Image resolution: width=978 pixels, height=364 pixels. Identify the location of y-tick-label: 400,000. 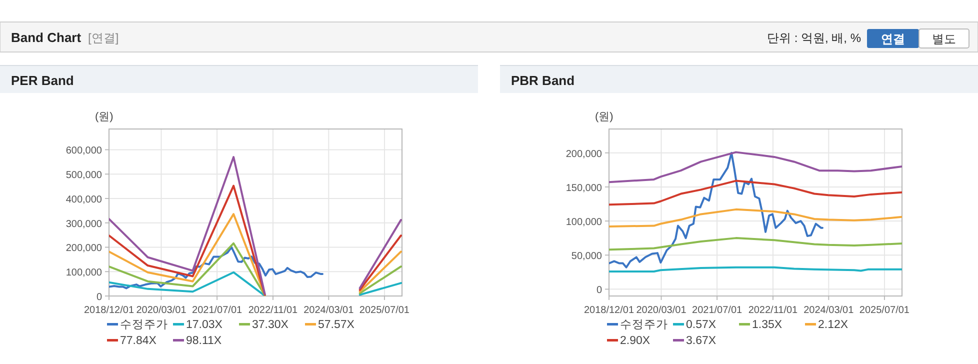
(84, 200).